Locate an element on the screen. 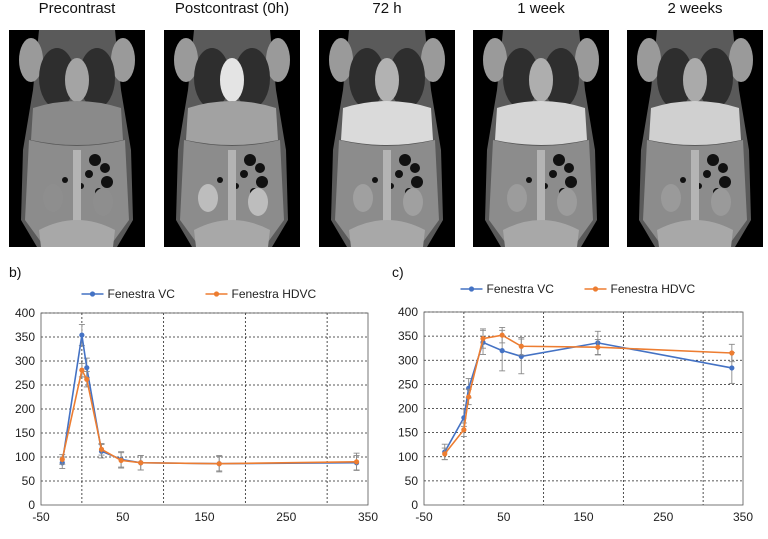 Image resolution: width=768 pixels, height=539 pixels. y-tick-label: 150 is located at coordinates (25, 433).